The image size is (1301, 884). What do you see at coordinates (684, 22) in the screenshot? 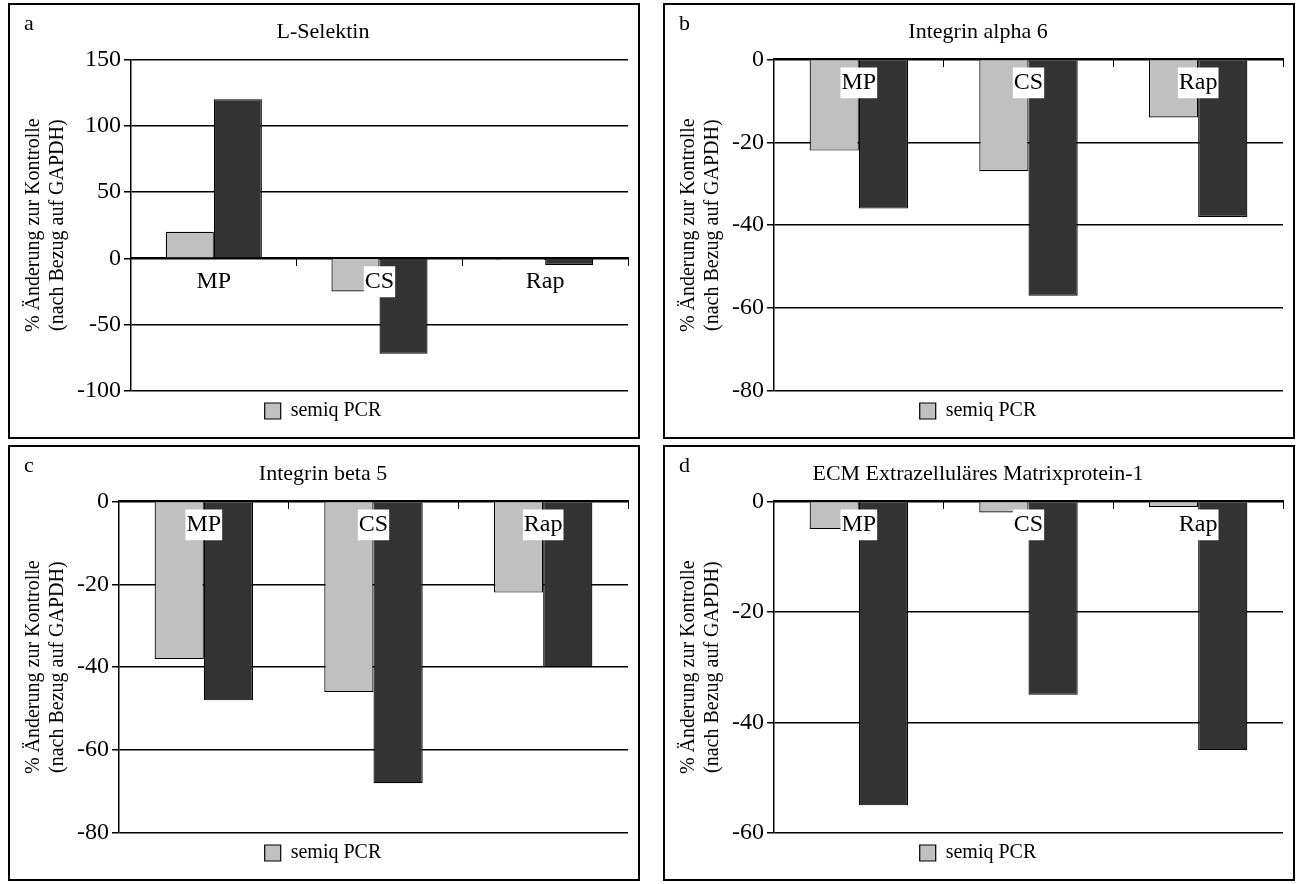
I see `text: b` at bounding box center [684, 22].